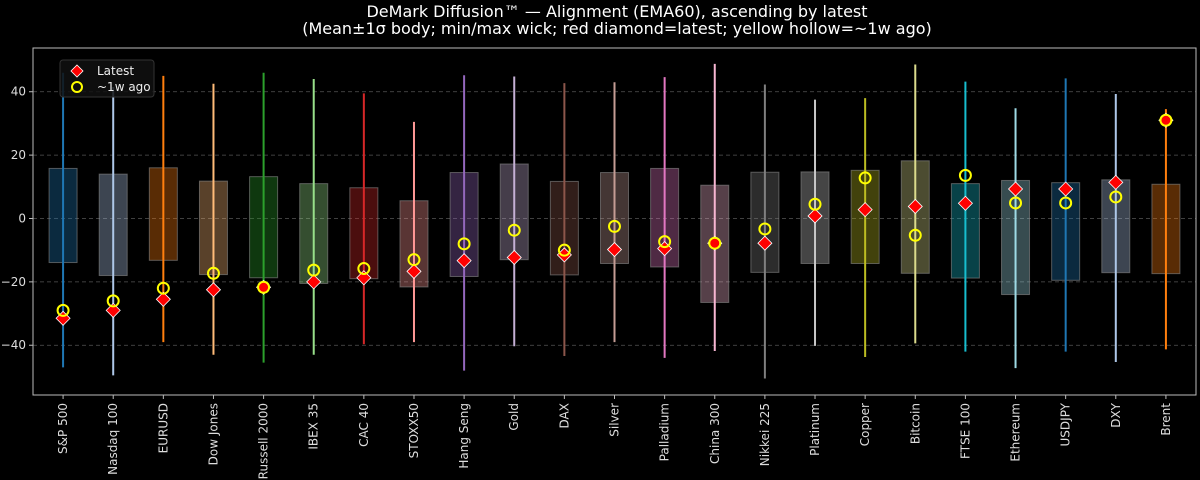 The height and width of the screenshot is (480, 1200). I want to click on x-tick-label: Palladium, so click(665, 432).